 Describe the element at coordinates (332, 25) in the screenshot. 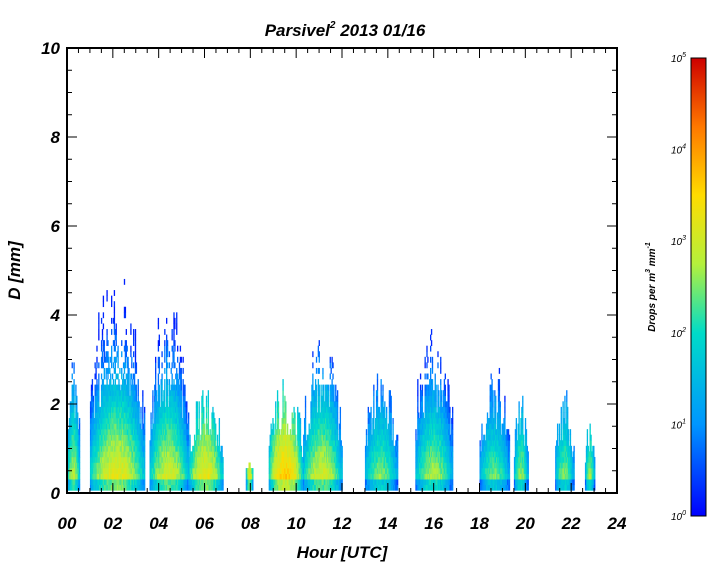

I see `chart-title-superscript: 2` at that location.